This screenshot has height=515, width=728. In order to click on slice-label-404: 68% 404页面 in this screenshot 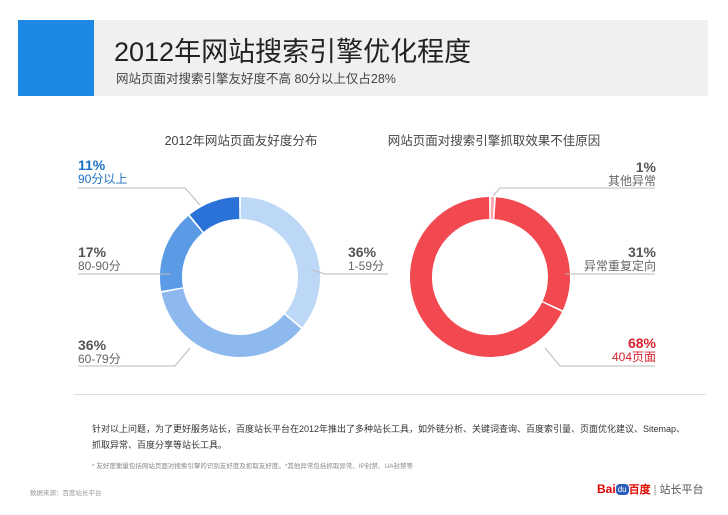, I will do `click(634, 350)`.